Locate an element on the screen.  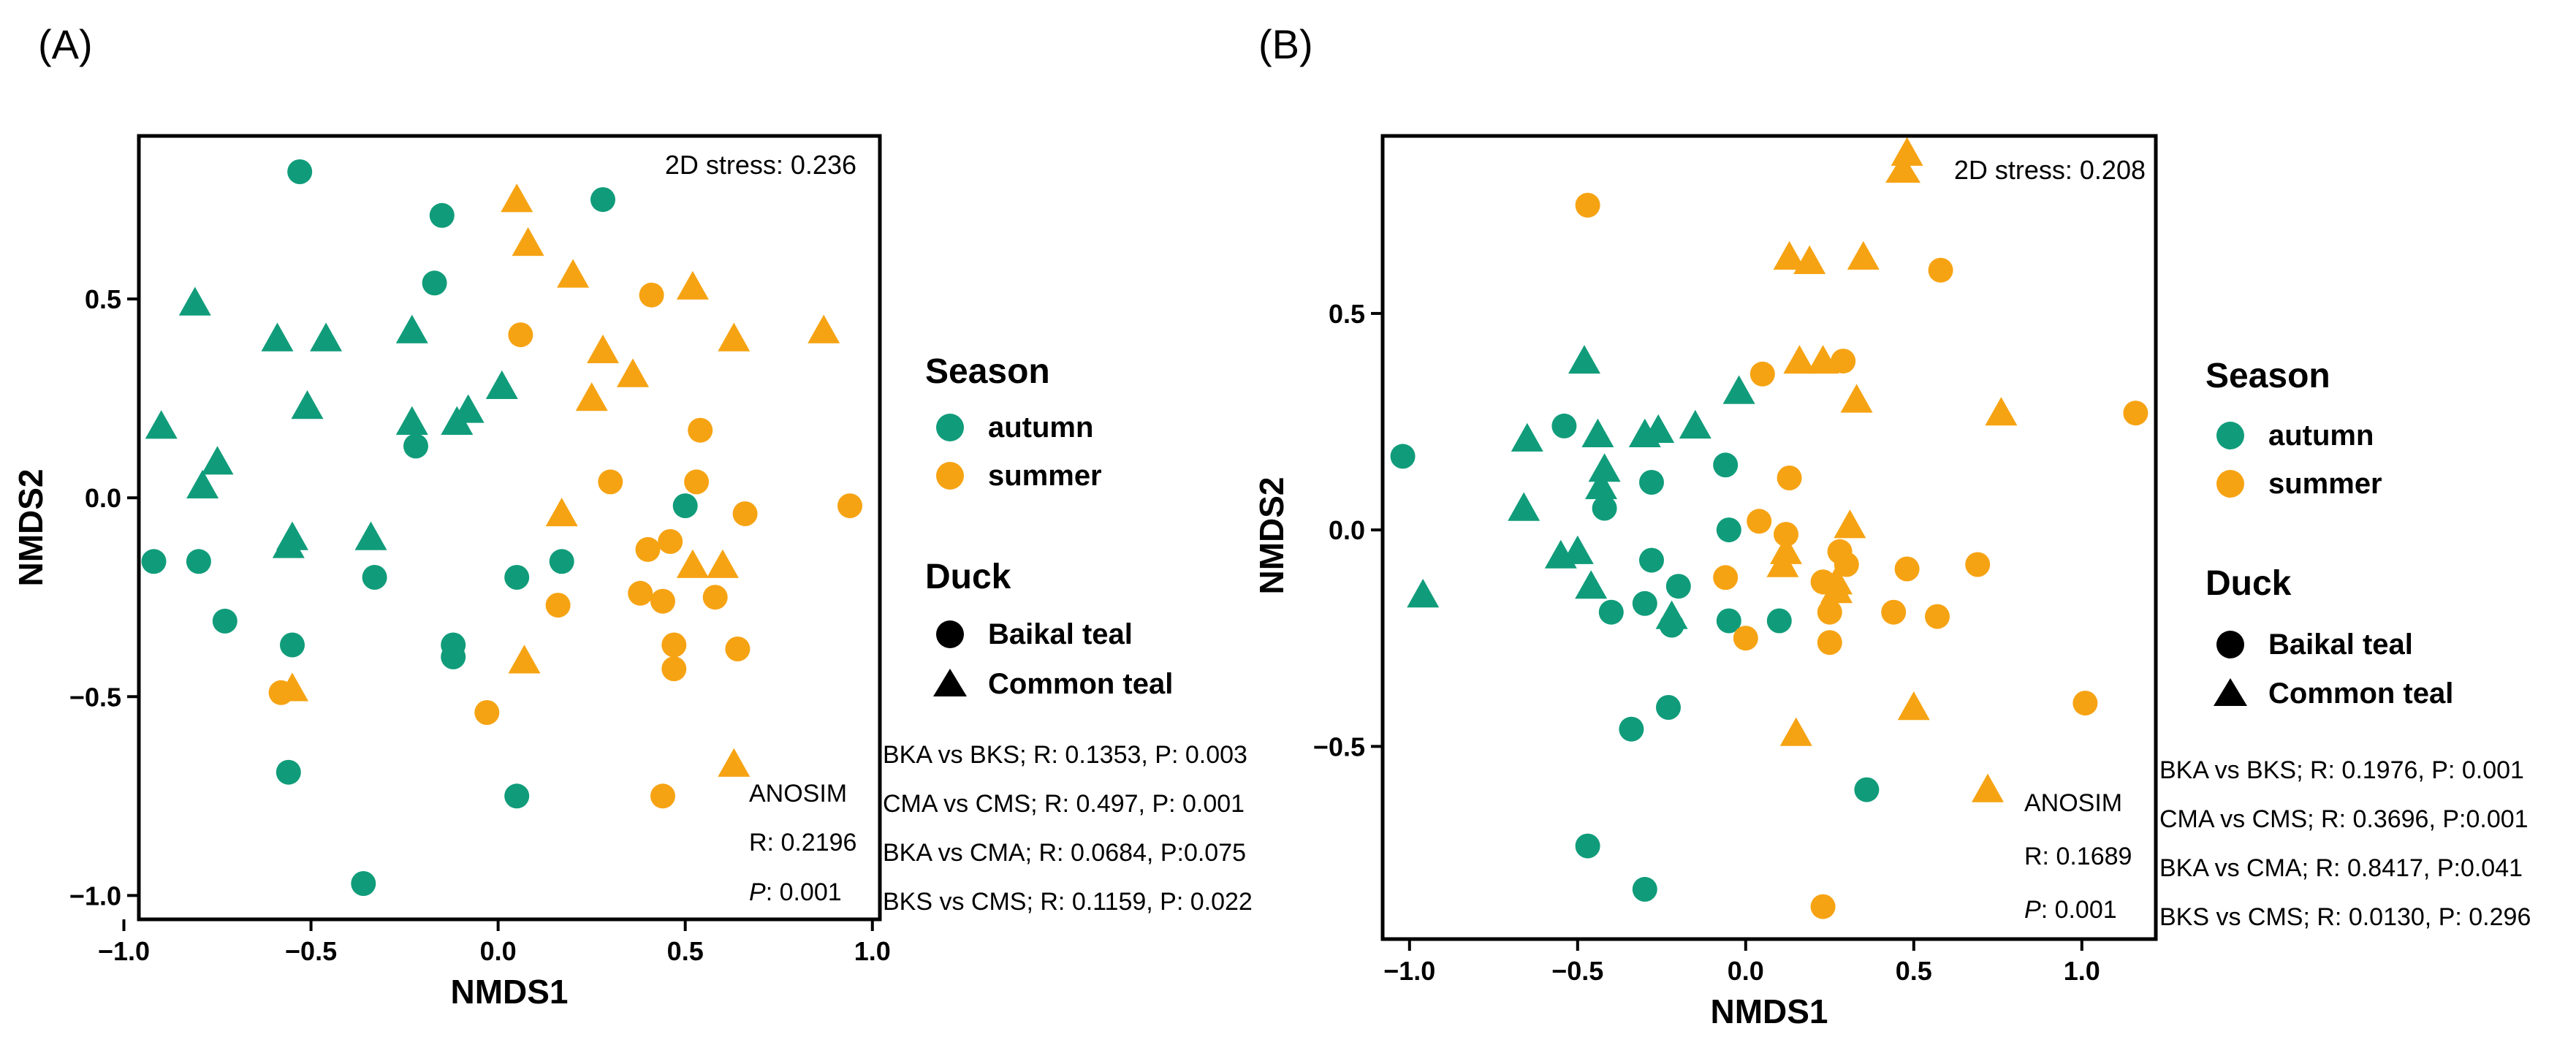
panel-b-legend-autumn: autumn is located at coordinates (2321, 435).